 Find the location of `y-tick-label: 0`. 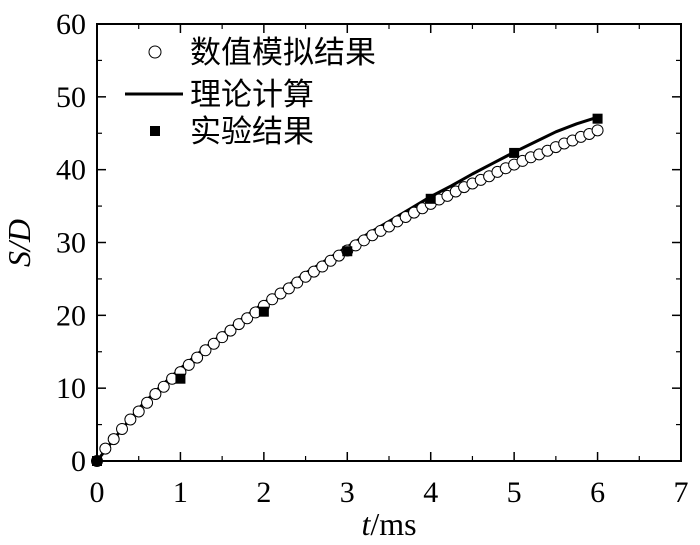

y-tick-label: 0 is located at coordinates (78, 461).